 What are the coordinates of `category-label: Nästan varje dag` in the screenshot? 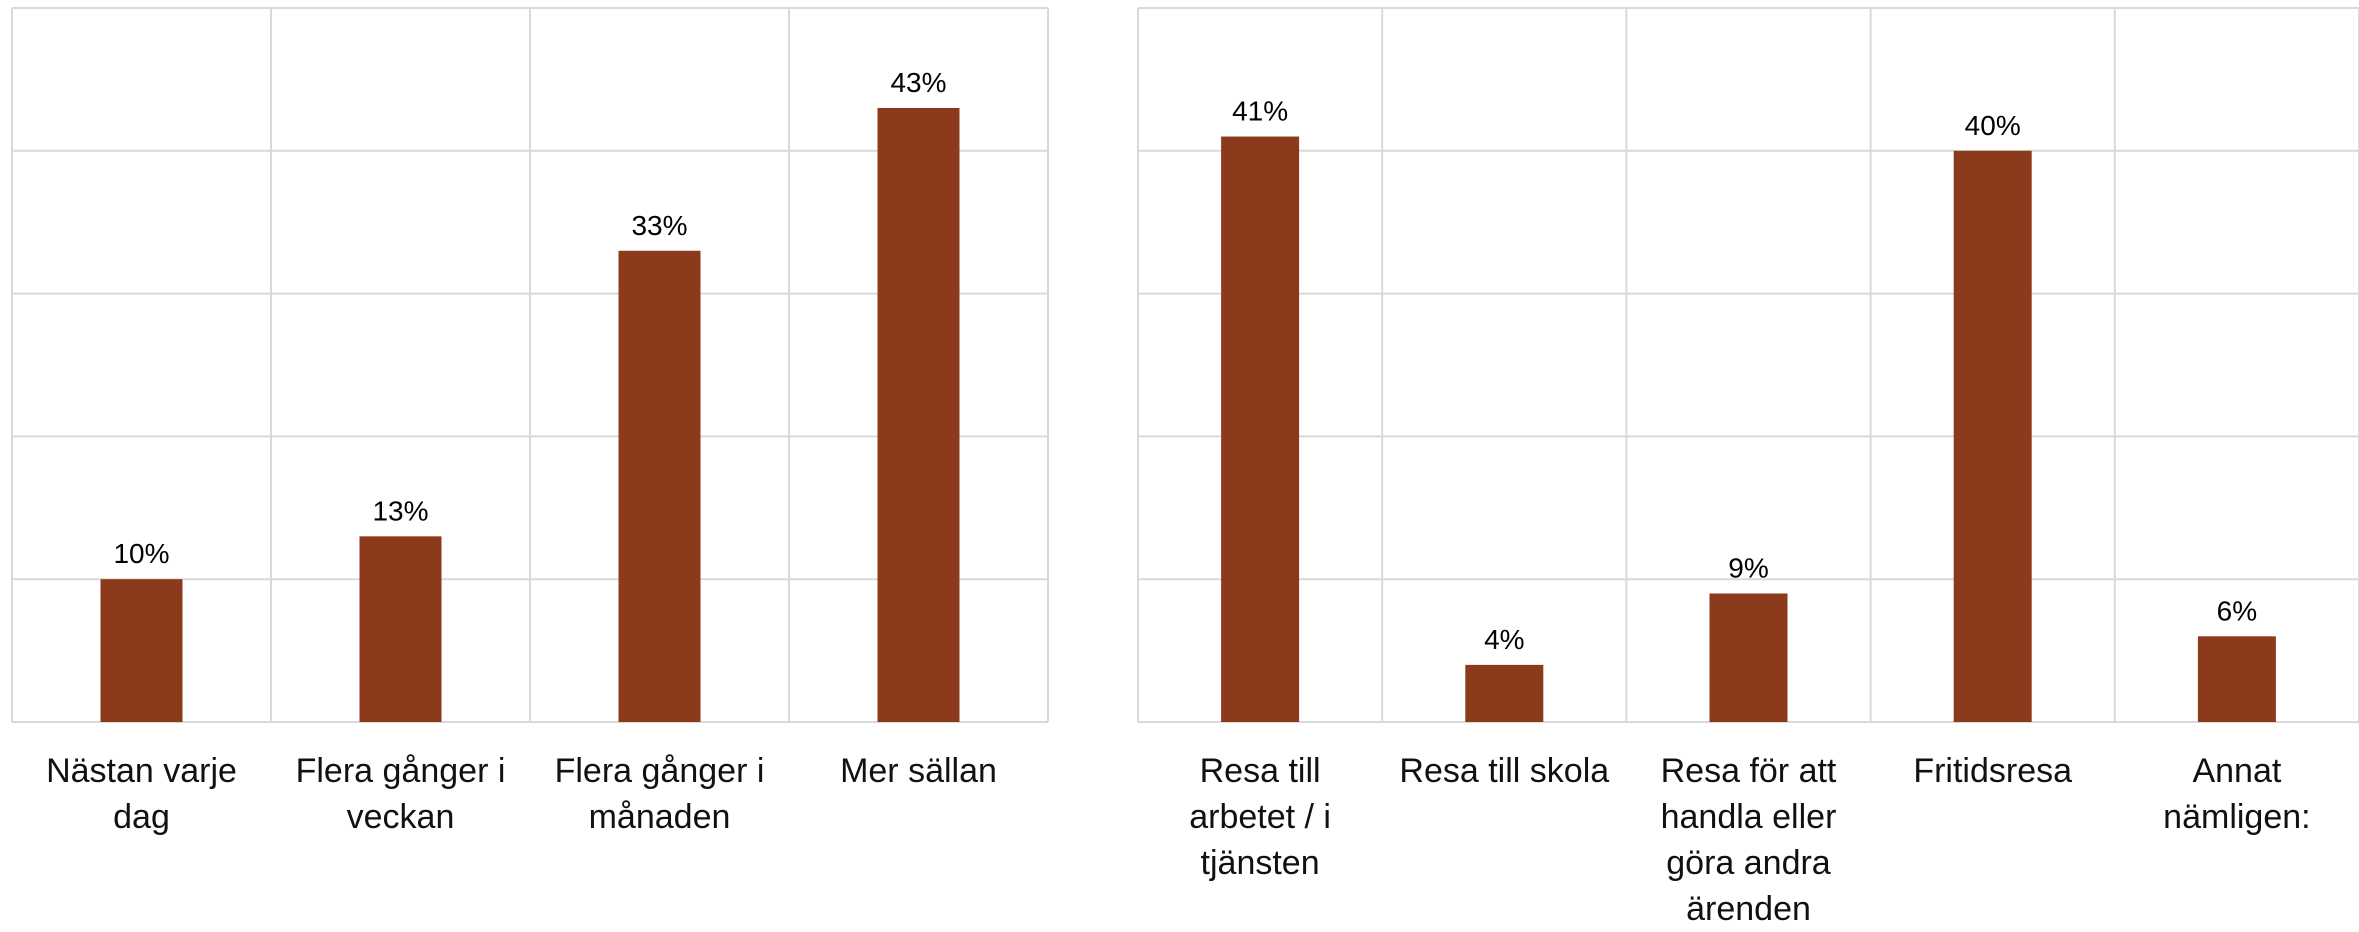 It's located at (141, 794).